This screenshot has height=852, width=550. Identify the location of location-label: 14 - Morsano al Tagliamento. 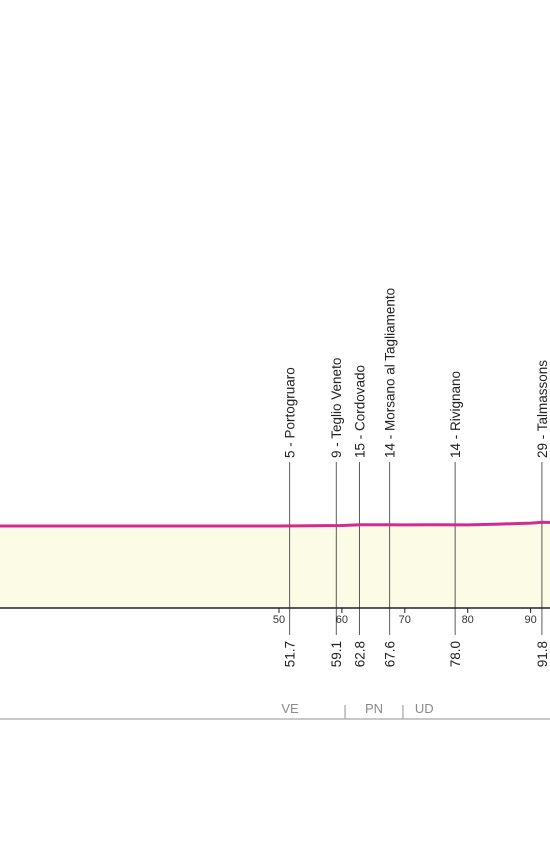
(390, 373).